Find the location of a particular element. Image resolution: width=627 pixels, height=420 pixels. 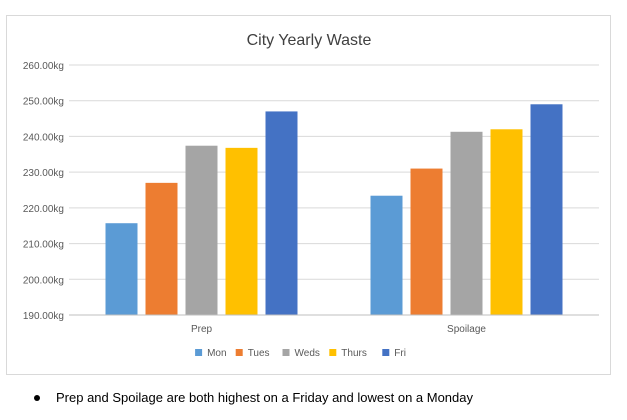

bar-mon-prep is located at coordinates (121, 269).